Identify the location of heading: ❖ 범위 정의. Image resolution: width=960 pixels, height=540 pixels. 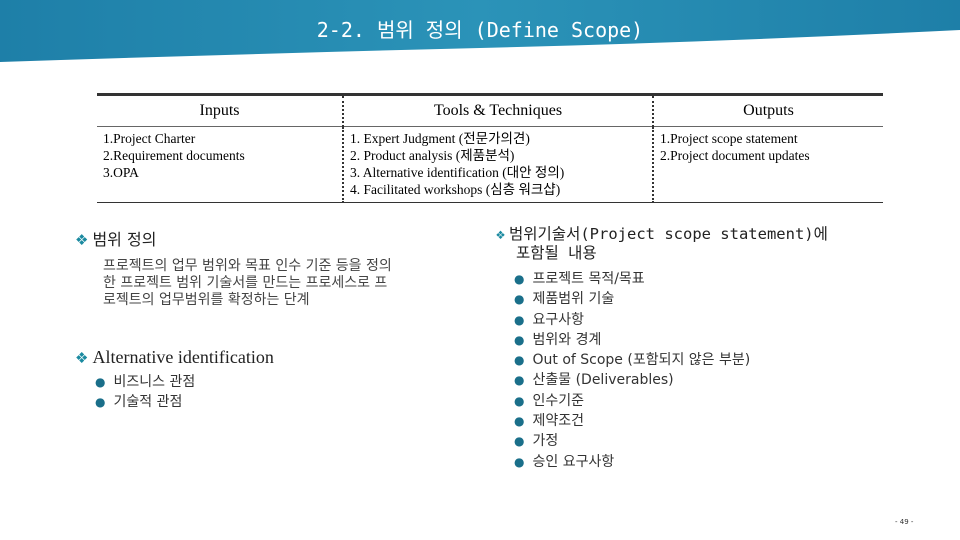
(116, 239).